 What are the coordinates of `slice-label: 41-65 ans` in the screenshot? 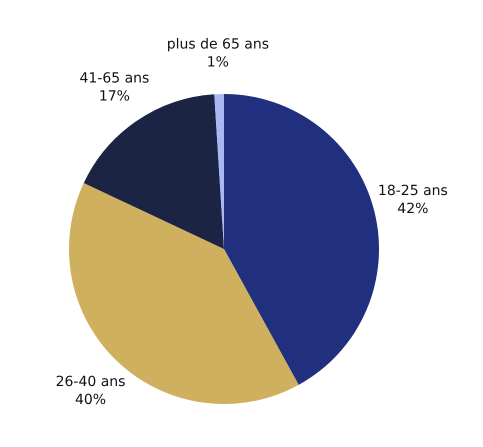 It's located at (114, 78).